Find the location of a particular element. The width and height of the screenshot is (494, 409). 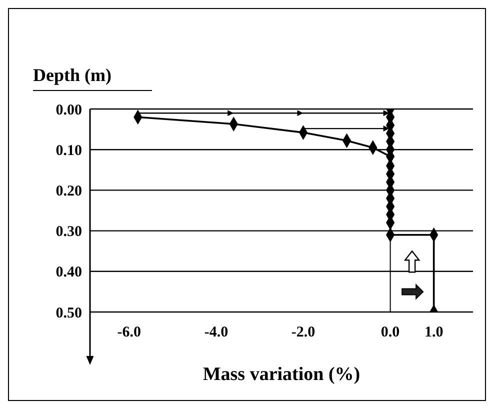

y-tick-label: 0.00 is located at coordinates (69, 110).